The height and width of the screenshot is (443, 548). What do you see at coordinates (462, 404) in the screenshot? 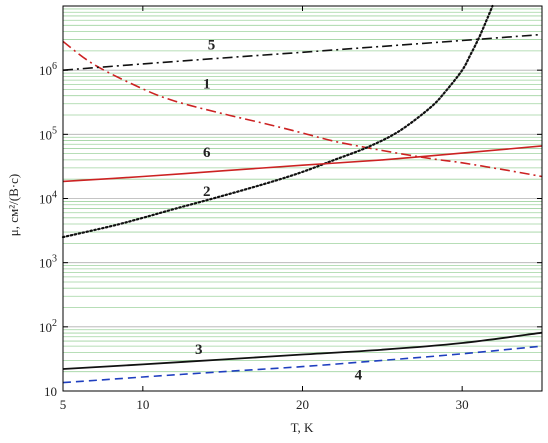
I see `x-tick-label: 30` at bounding box center [462, 404].